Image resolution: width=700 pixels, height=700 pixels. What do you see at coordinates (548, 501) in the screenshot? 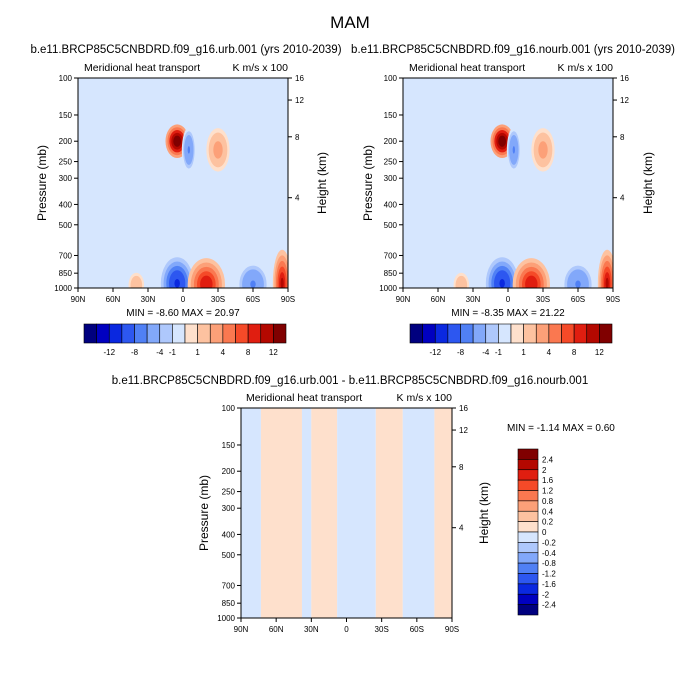
I see `colorbar-label: 0.8` at bounding box center [548, 501].